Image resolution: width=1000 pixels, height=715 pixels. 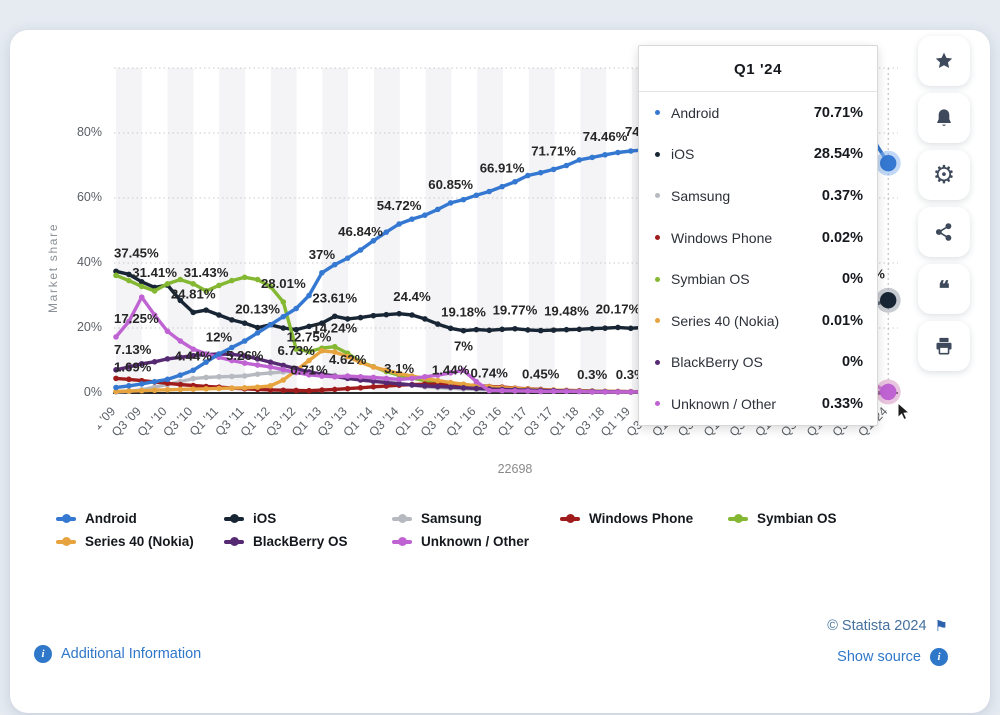 I want to click on legend-label: Windows Phone, so click(x=641, y=518).